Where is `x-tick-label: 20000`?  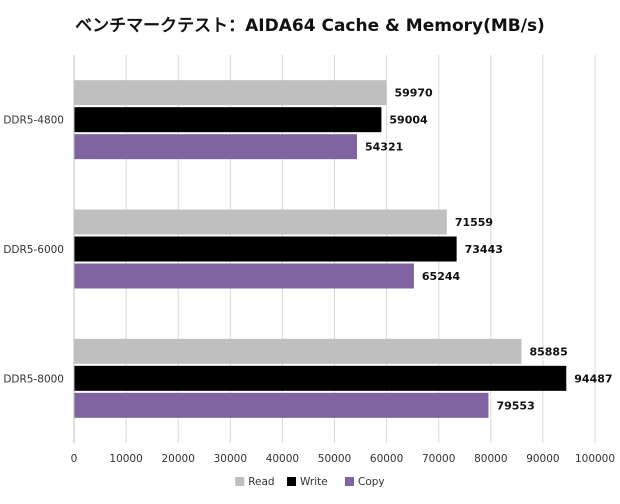 x-tick-label: 20000 is located at coordinates (177, 459).